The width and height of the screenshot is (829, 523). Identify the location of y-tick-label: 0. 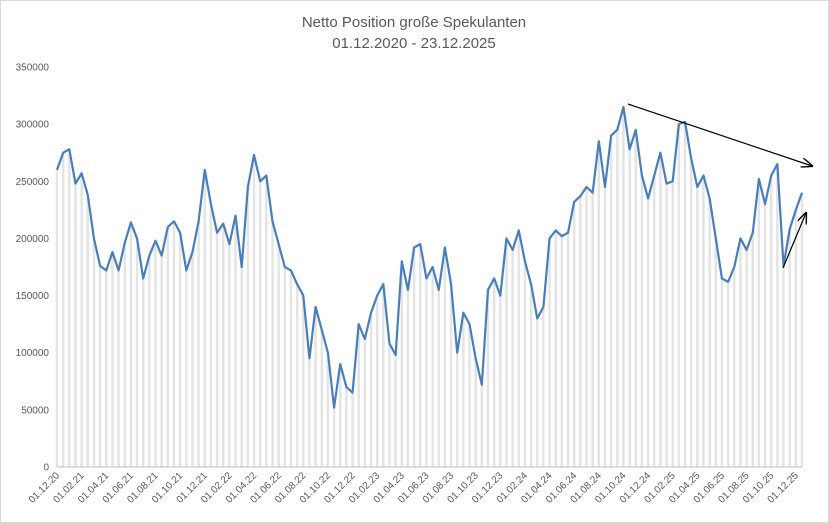
(46, 468).